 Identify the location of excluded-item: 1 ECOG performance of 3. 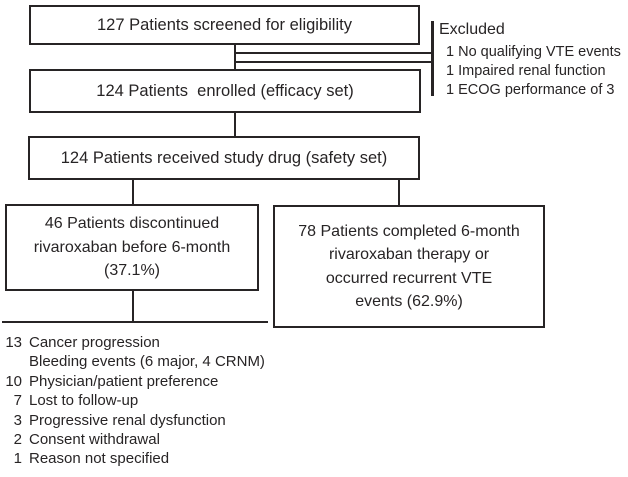
(530, 90).